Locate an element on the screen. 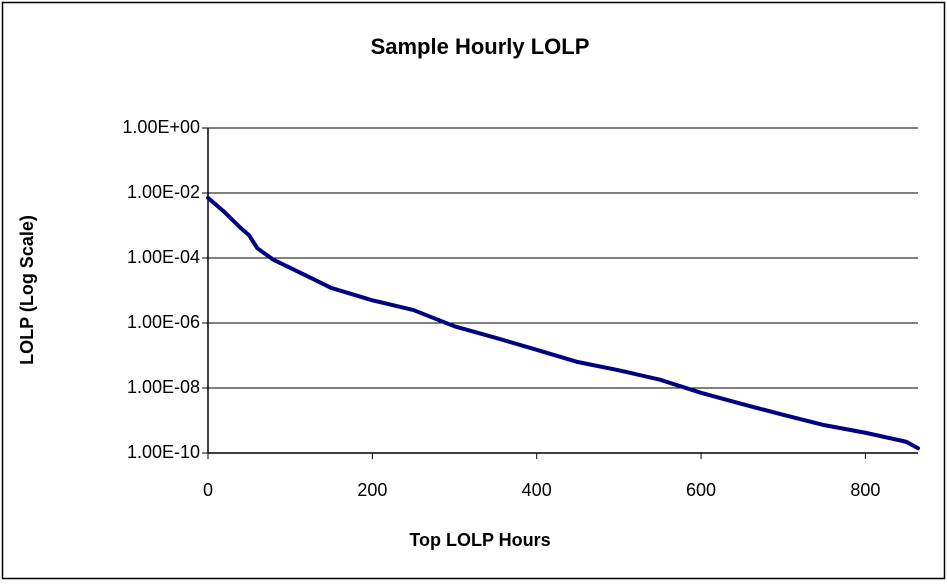  y-tick-label: 1.00E+00 is located at coordinates (161, 127).